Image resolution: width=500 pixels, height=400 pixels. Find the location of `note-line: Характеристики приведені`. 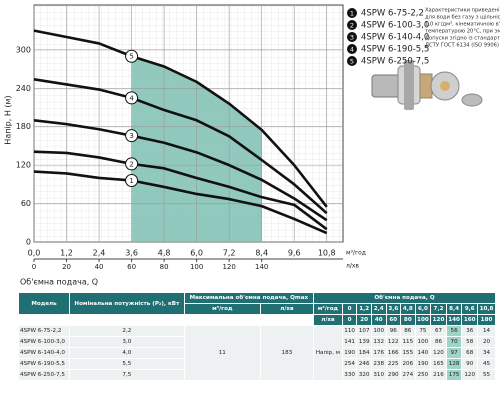

note-line: Характеристики приведені is located at coordinates (462, 11).